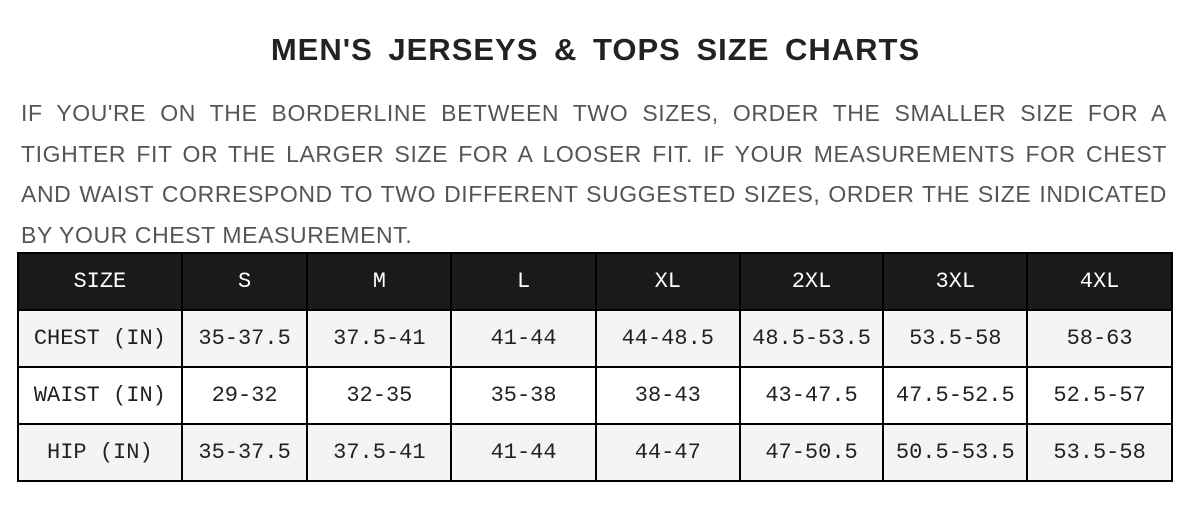 The image size is (1191, 510). I want to click on table-cell: 48.5-53.5, so click(811, 338).